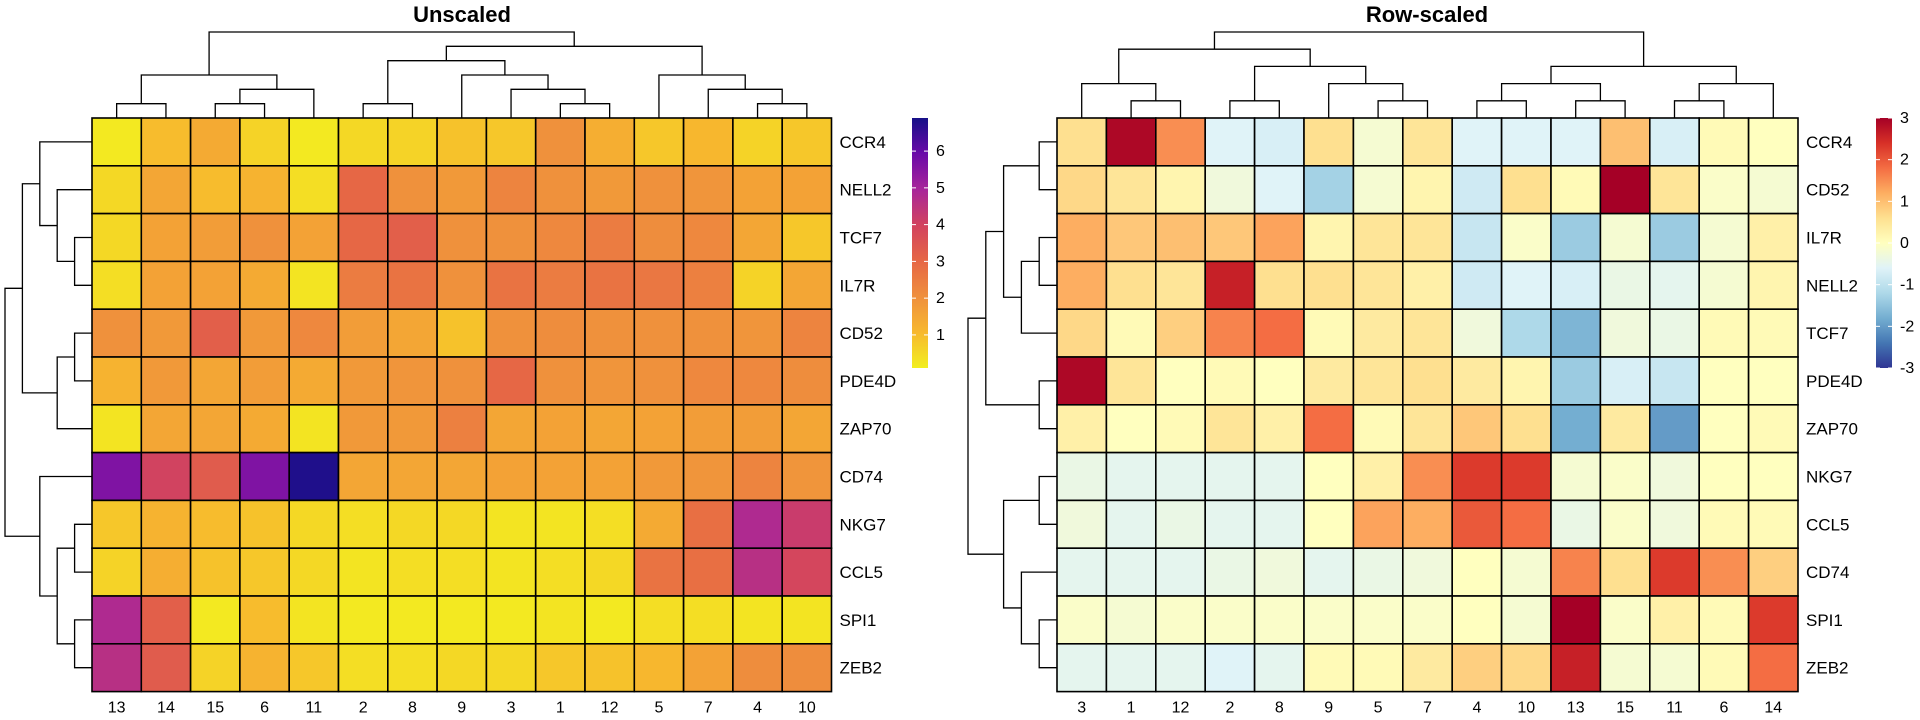  Describe the element at coordinates (1131, 708) in the screenshot. I see `column-label-1: 1` at that location.